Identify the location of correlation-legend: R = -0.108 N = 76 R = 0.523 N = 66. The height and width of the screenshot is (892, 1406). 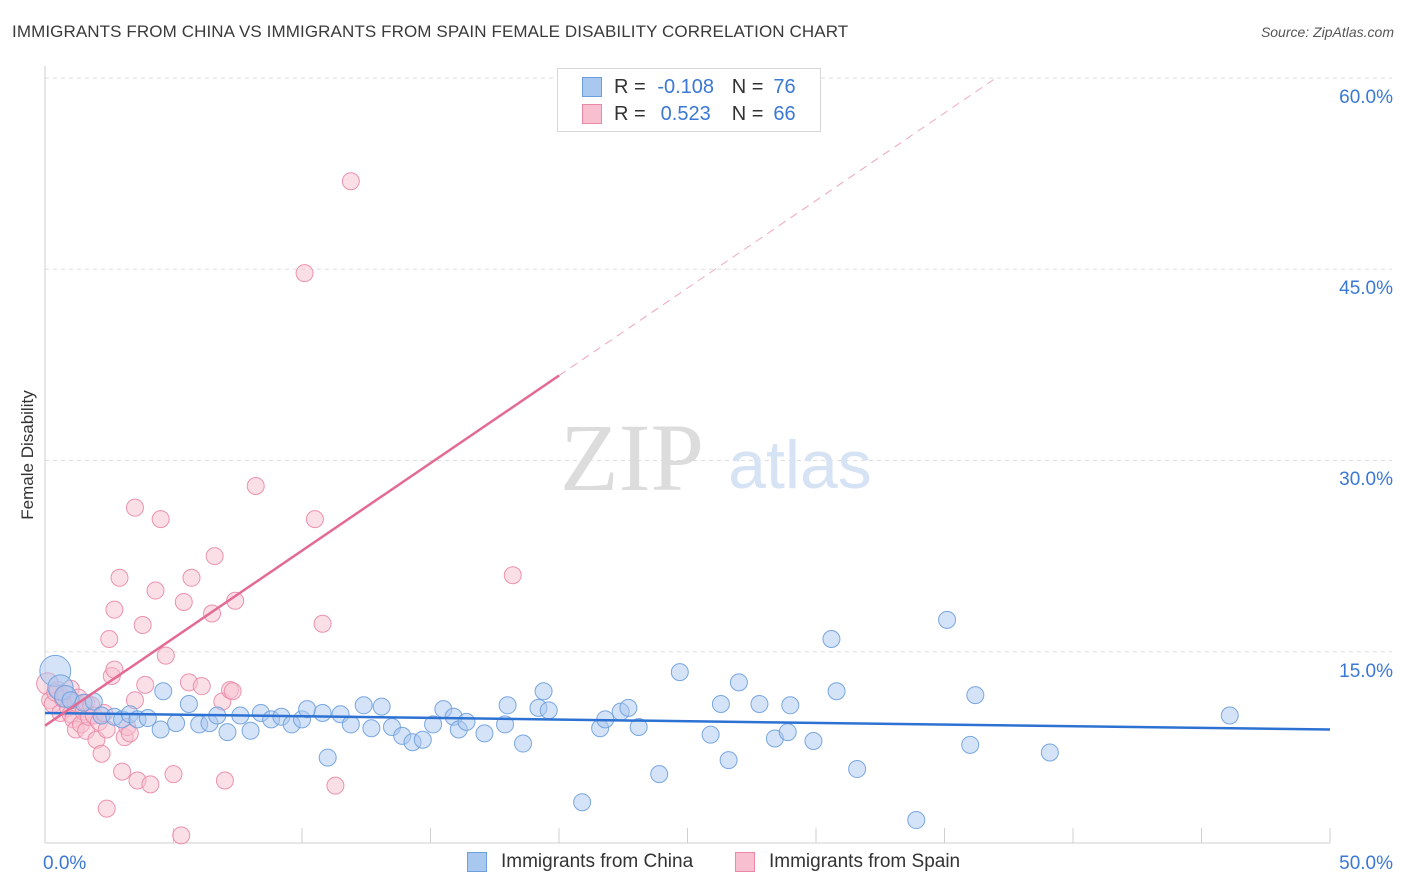
(689, 100).